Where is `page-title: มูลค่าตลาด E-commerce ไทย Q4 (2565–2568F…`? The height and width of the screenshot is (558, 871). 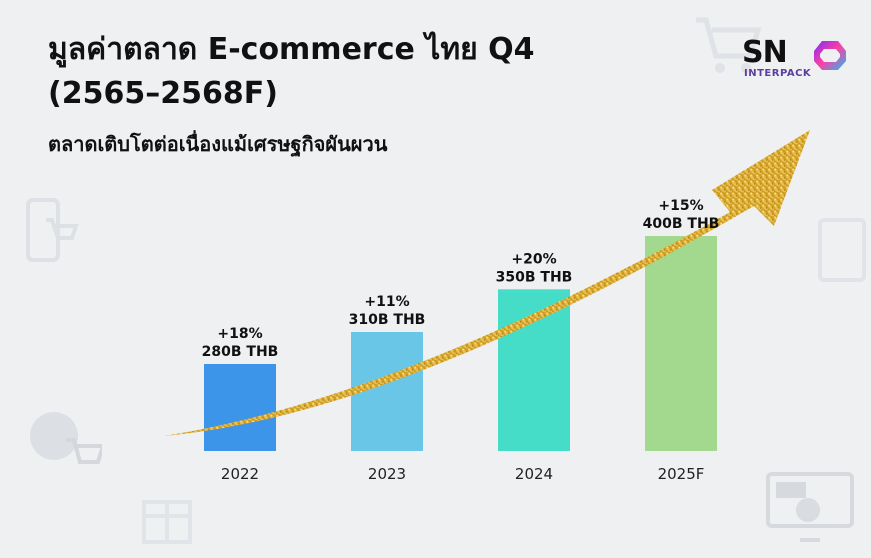
page-title: มูลค่าตลาด E-commerce ไทย Q4 (2565–2568F… is located at coordinates (291, 71).